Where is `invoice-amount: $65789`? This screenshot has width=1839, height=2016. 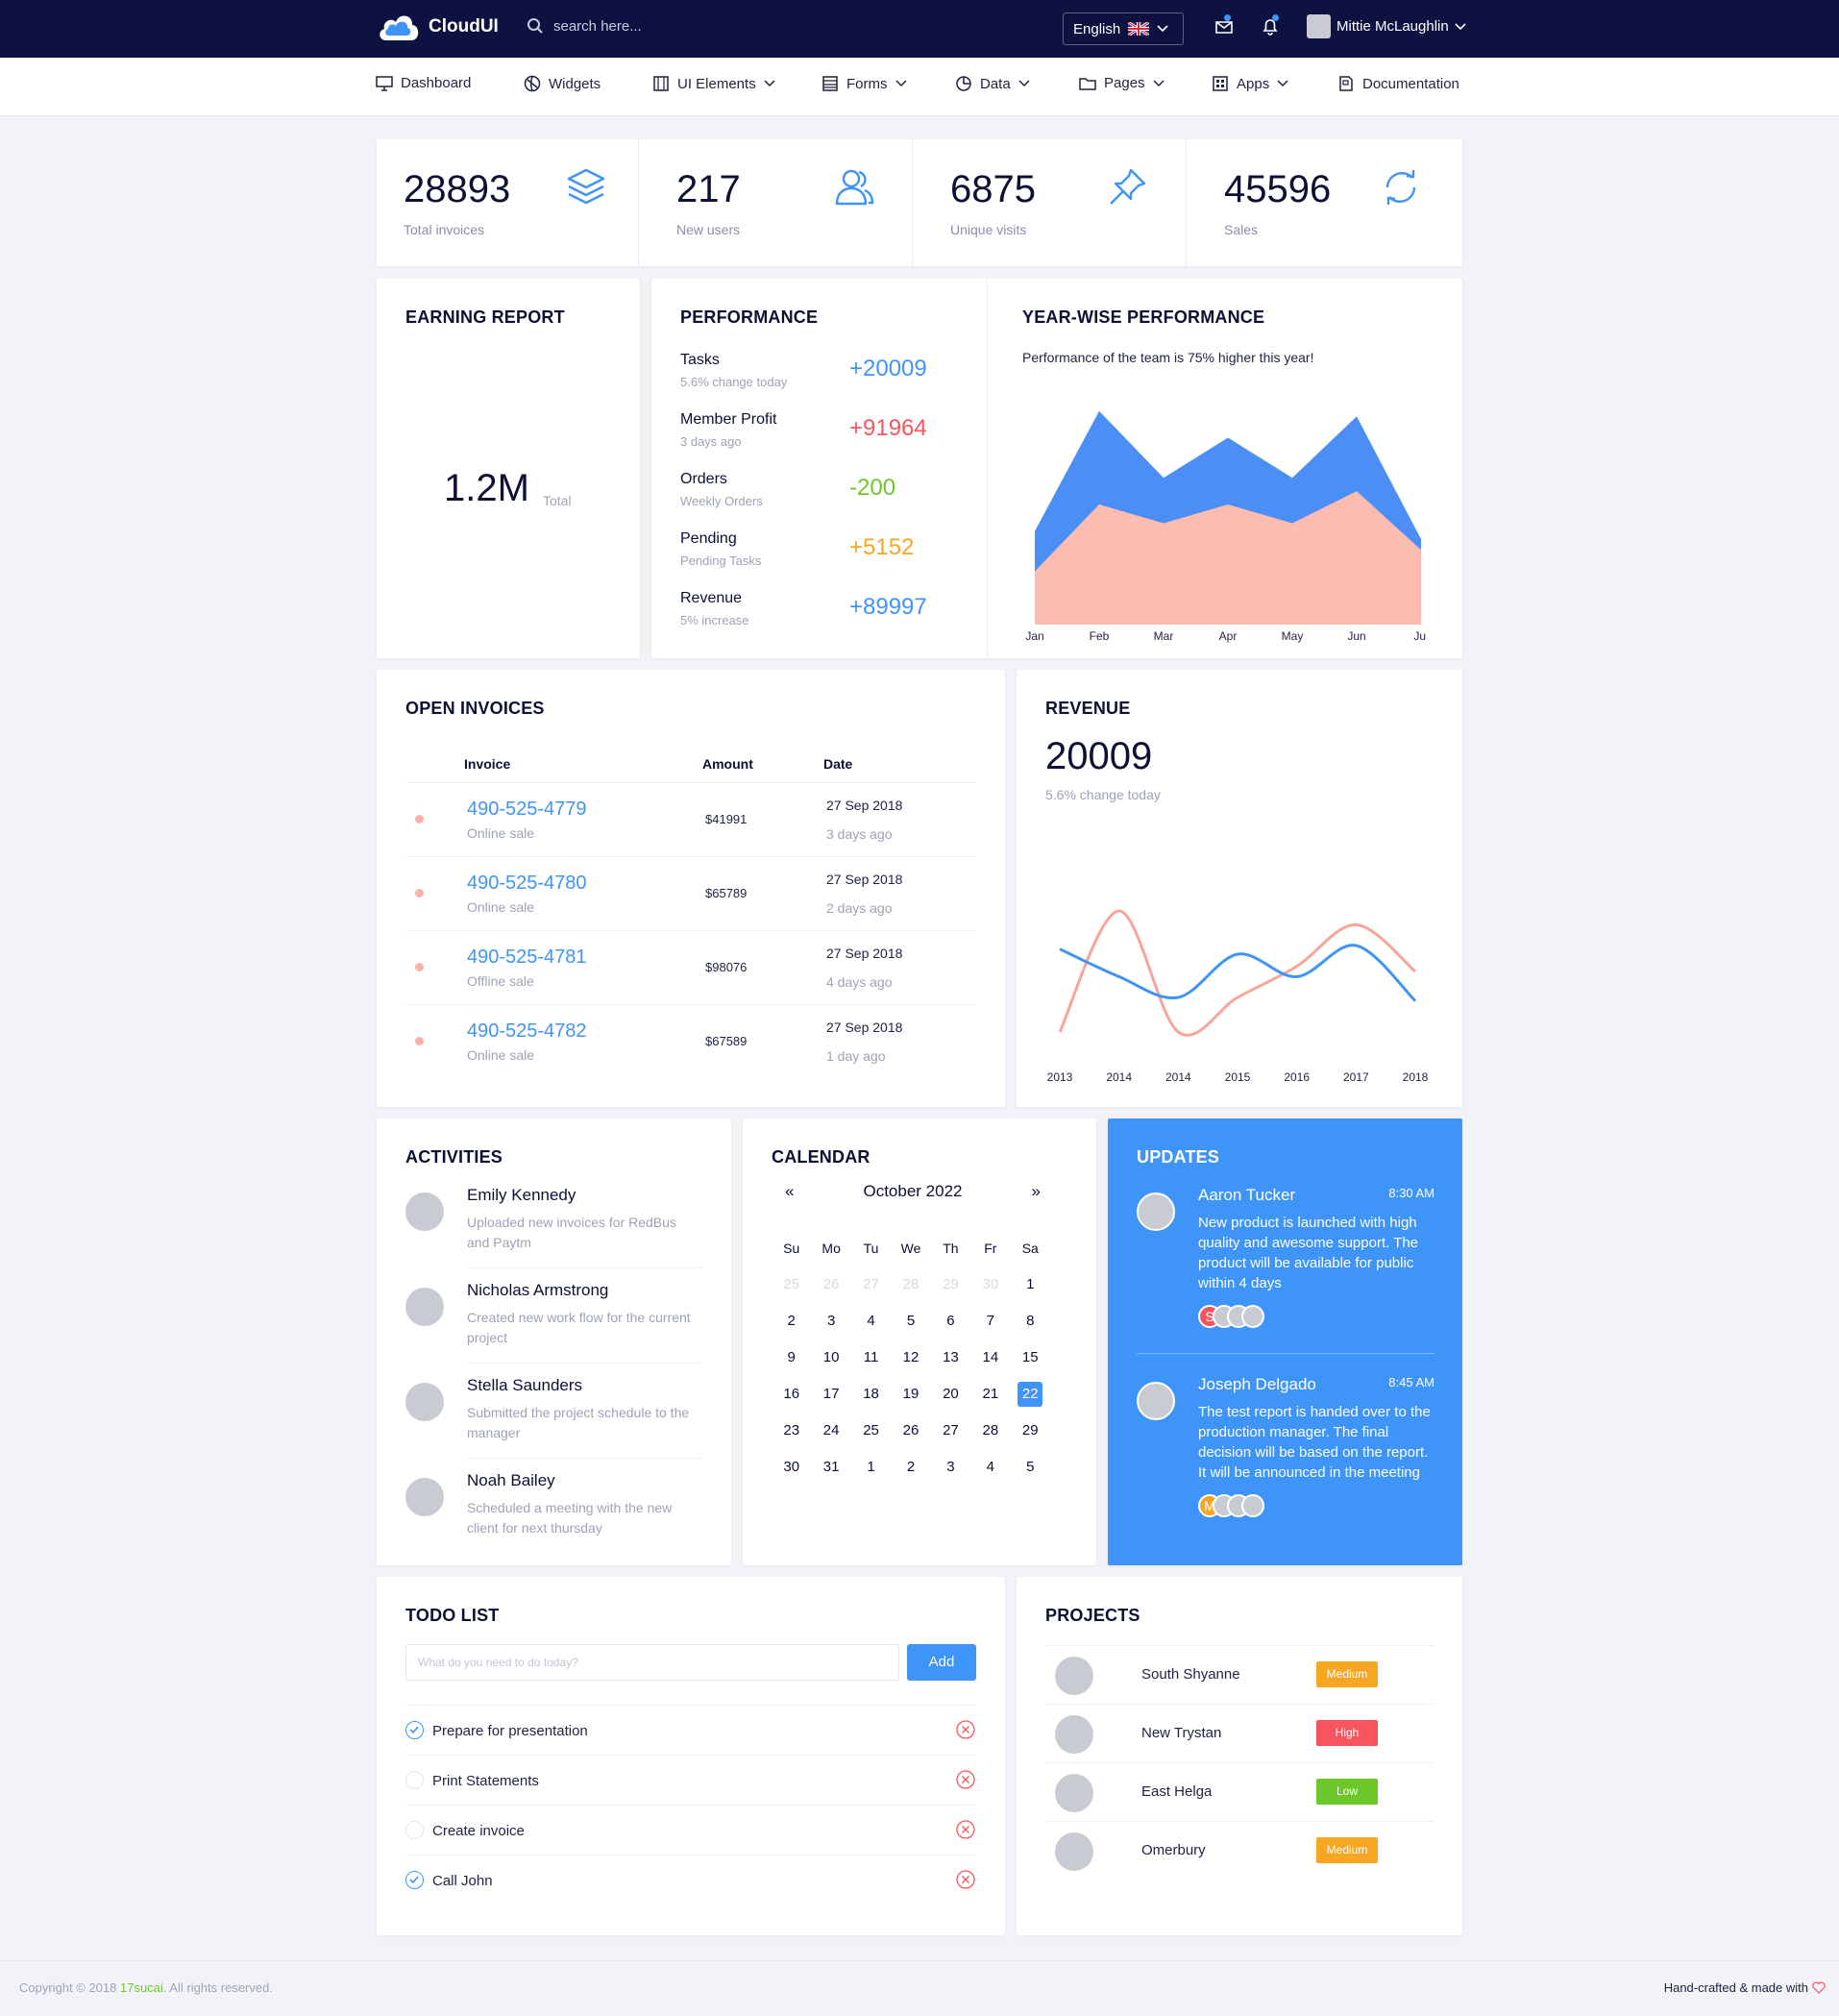 invoice-amount: $65789 is located at coordinates (726, 893).